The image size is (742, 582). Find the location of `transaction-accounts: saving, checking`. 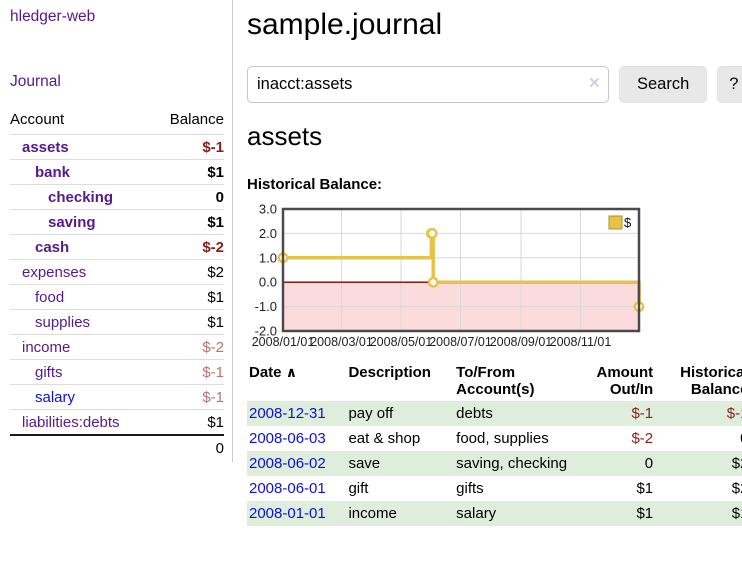

transaction-accounts: saving, checking is located at coordinates (512, 463).